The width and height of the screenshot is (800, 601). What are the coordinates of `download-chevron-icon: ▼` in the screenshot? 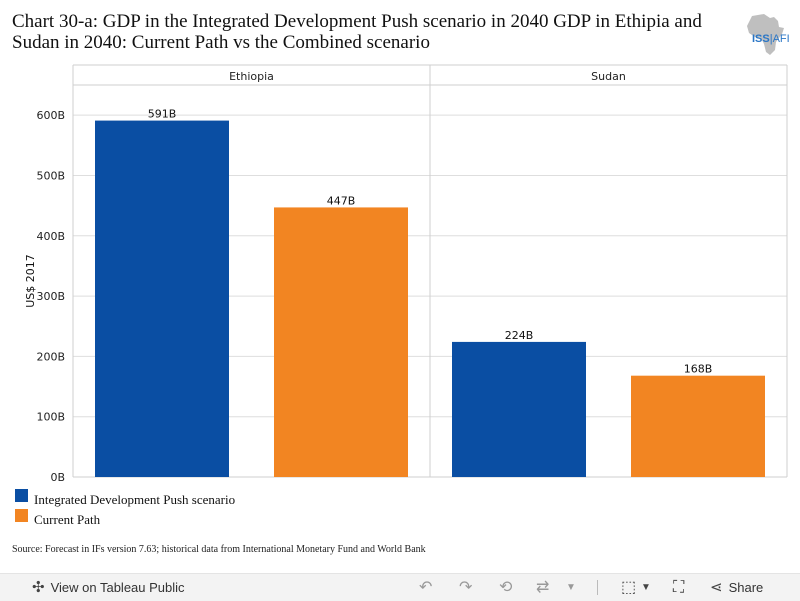 It's located at (646, 587).